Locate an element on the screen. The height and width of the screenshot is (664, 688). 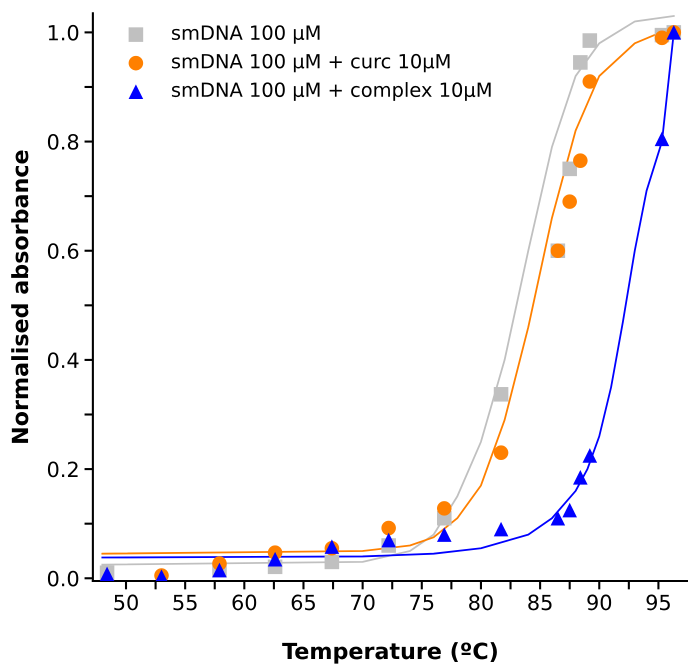
x-tick-label: 60 is located at coordinates (244, 602).